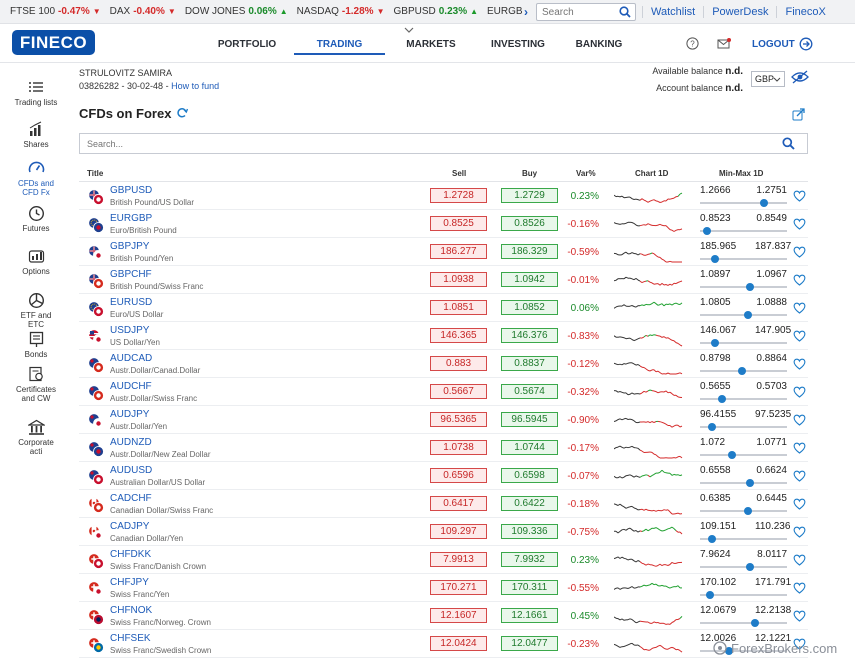  What do you see at coordinates (586, 173) in the screenshot?
I see `col-var: Var%` at bounding box center [586, 173].